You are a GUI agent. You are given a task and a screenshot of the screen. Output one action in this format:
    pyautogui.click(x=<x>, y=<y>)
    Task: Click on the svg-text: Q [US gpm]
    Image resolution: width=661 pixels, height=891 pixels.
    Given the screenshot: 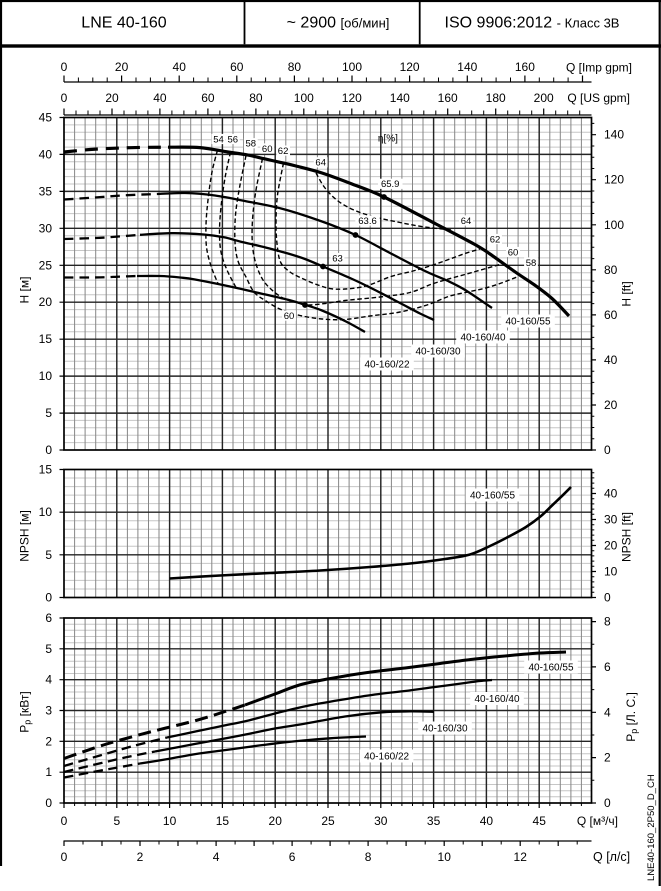 What is the action you would take?
    pyautogui.click(x=598, y=98)
    